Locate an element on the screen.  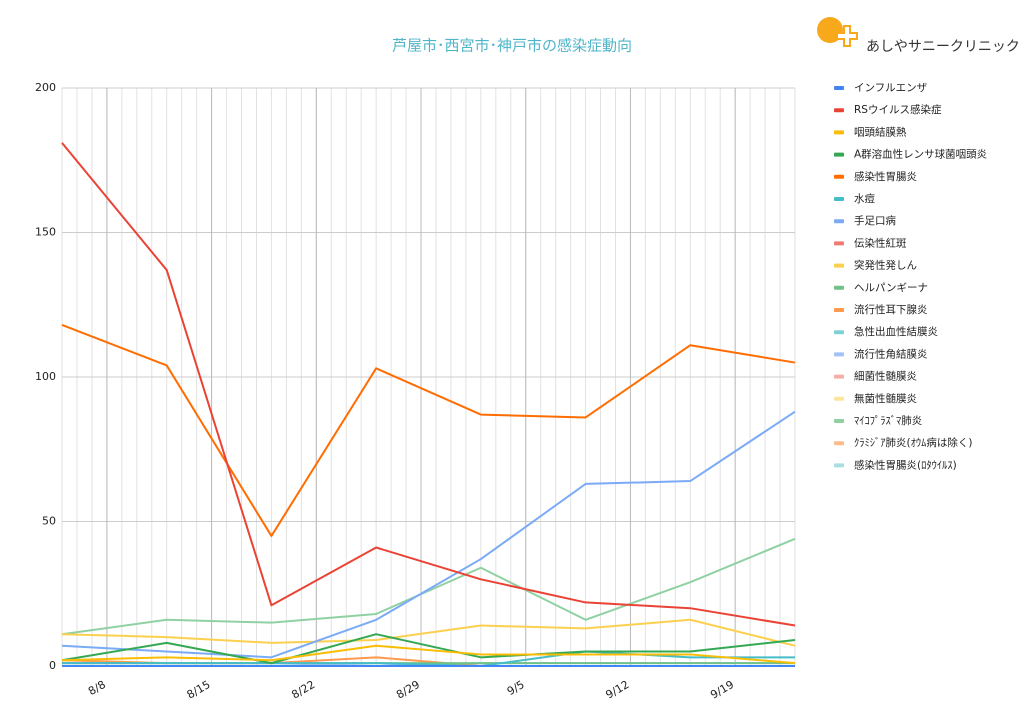
legend-label: インフルエンザ is located at coordinates (891, 88).